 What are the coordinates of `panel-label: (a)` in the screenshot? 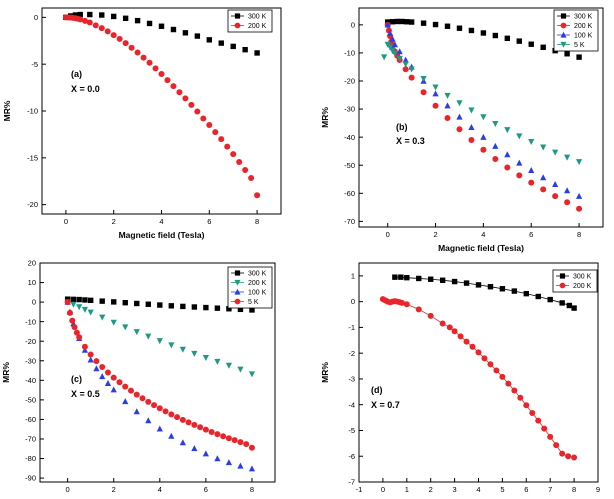 It's located at (76, 74).